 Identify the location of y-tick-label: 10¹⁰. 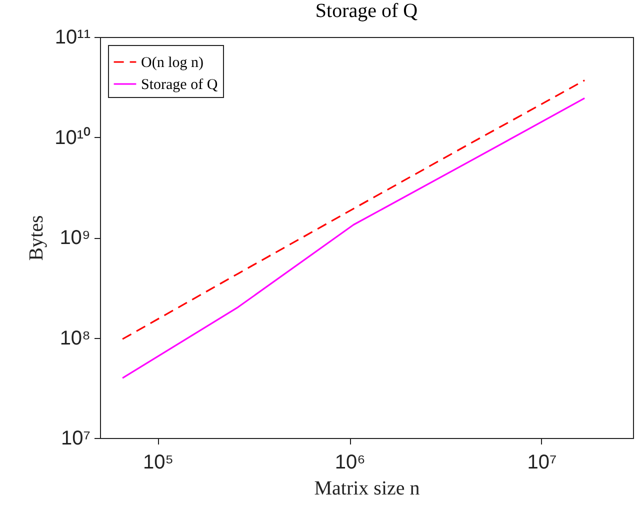
(72, 137).